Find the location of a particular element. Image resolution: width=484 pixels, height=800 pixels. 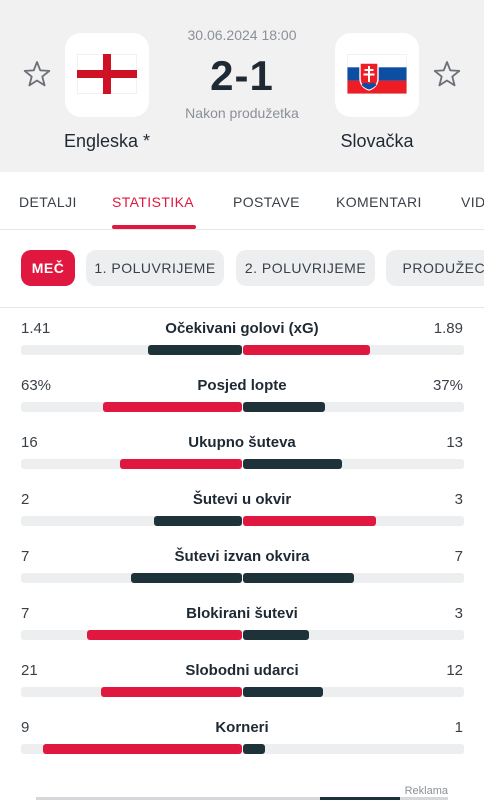

away-team-logo is located at coordinates (377, 75).